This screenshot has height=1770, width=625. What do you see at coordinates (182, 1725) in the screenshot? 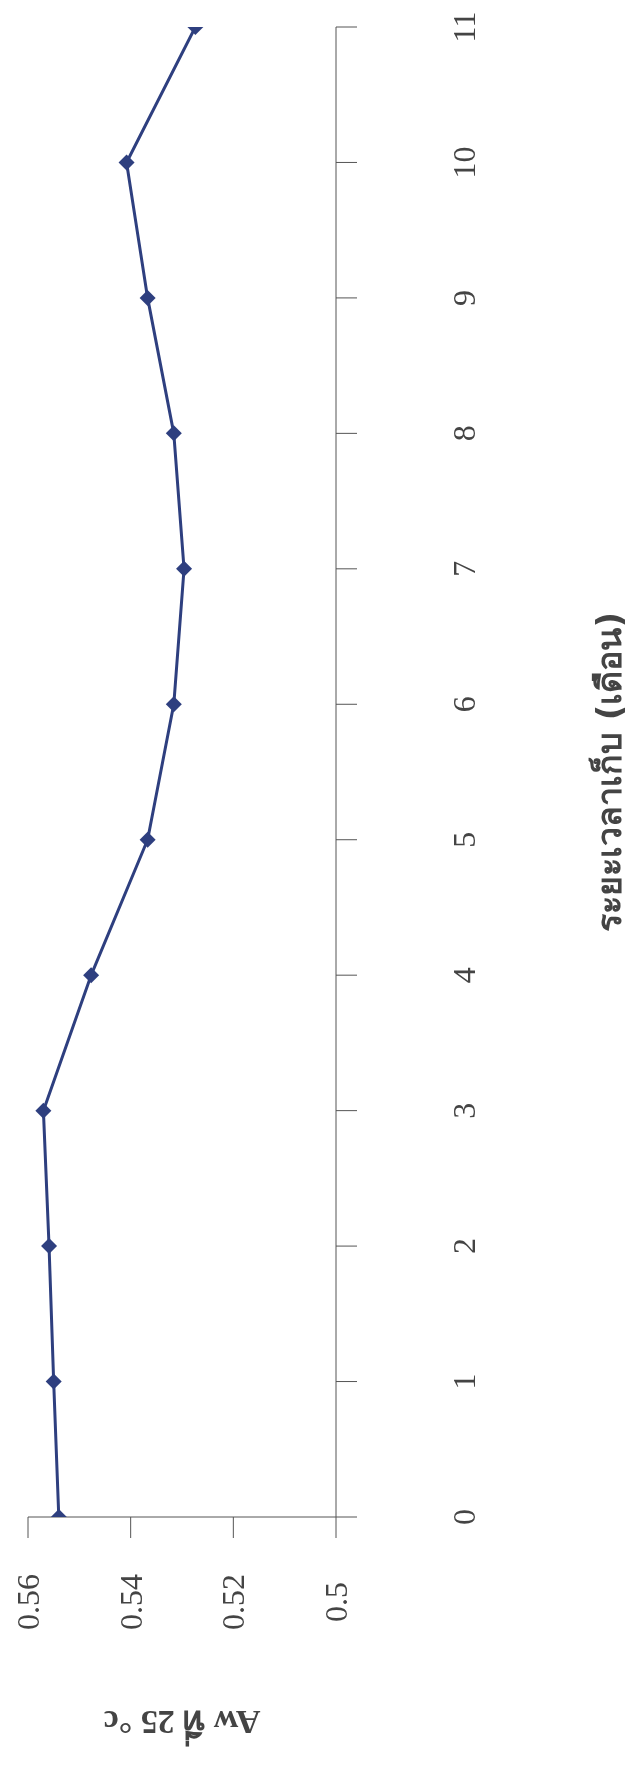
I see `x-axis-title: Aw ที่ 25 °c` at bounding box center [182, 1725].